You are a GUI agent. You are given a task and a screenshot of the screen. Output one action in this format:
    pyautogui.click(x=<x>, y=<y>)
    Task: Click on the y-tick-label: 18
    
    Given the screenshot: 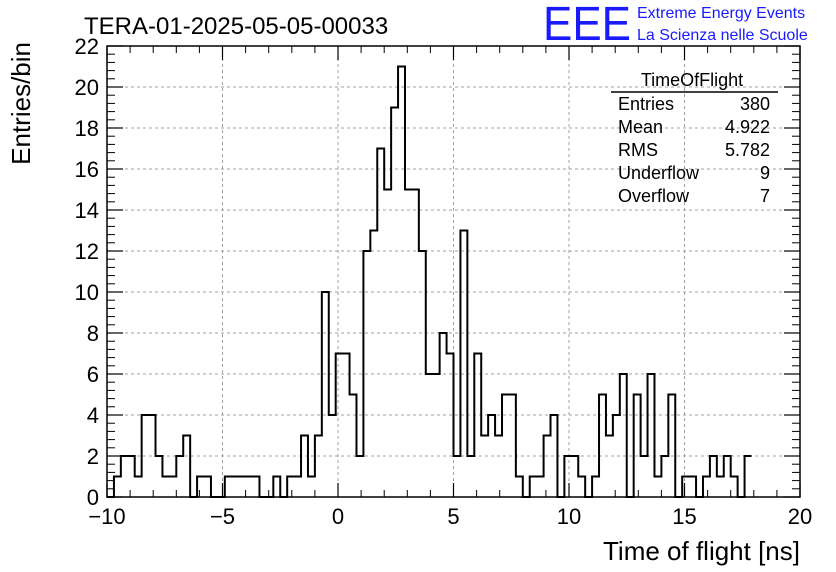 What is the action you would take?
    pyautogui.click(x=87, y=128)
    